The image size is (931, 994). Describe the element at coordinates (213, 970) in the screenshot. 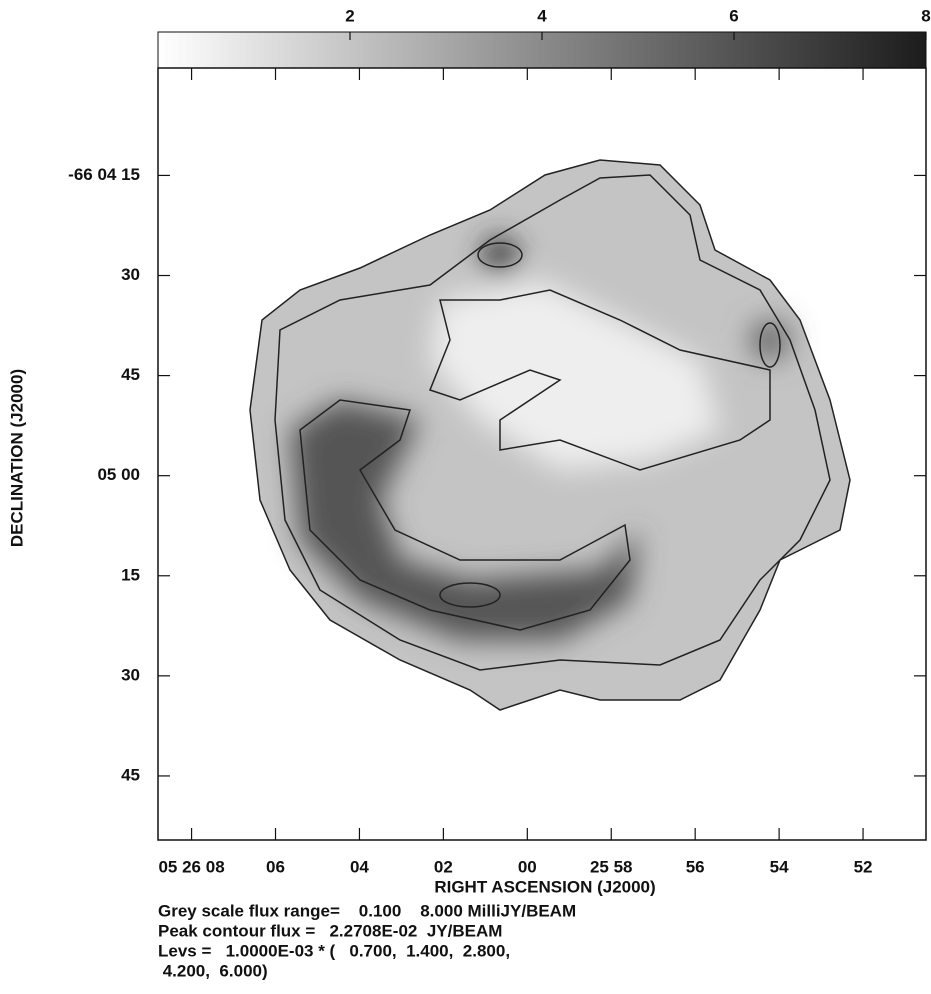

I see `note-line: 4.200, 6.000)` at that location.